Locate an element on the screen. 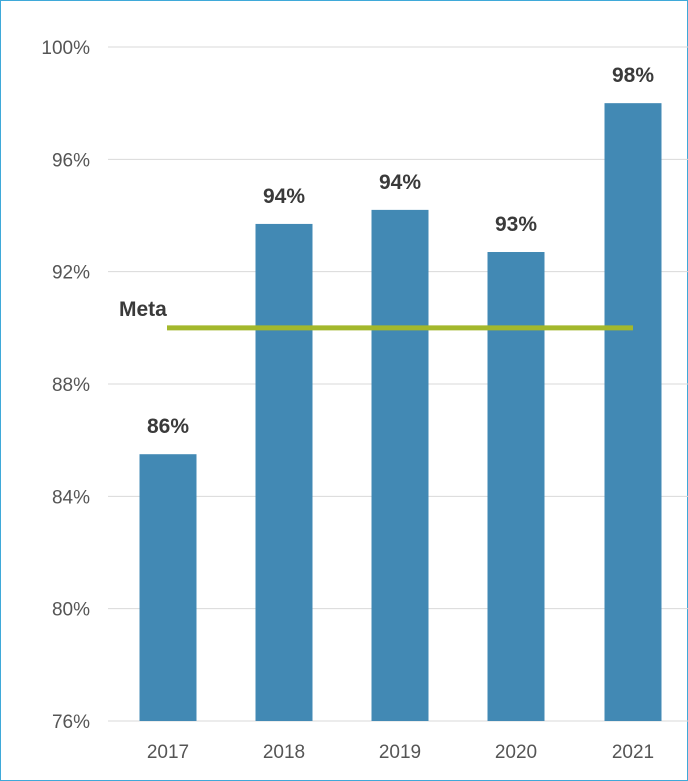 The image size is (688, 781). x-tick-label: 2018 is located at coordinates (284, 752).